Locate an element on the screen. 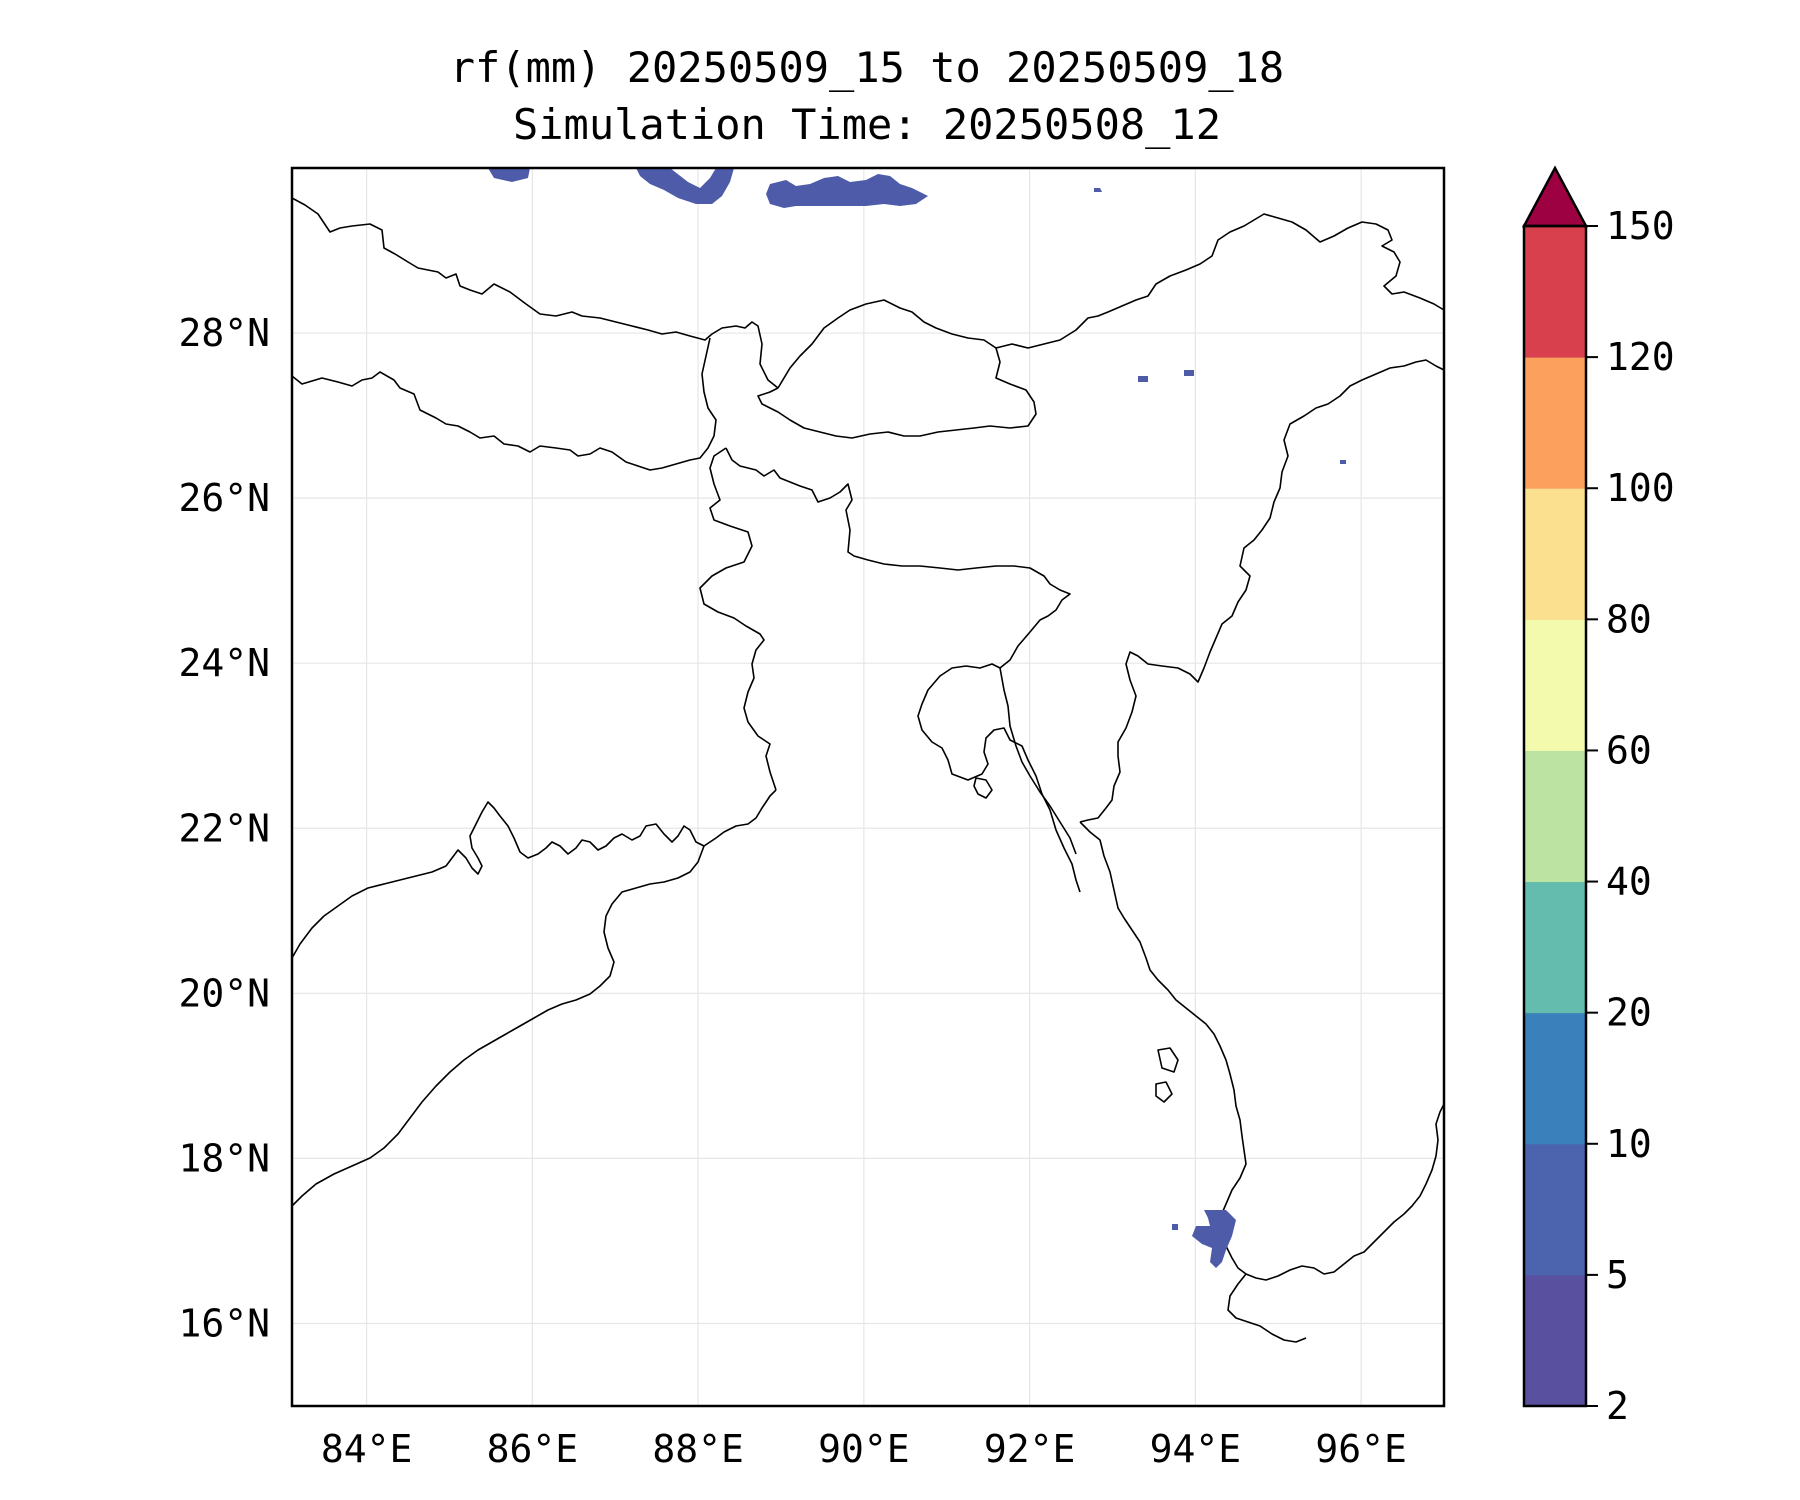 This screenshot has height=1500, width=1800. colorbar: 2 5 10 20 40 60 80 100 120 150 is located at coordinates (1598, 796).